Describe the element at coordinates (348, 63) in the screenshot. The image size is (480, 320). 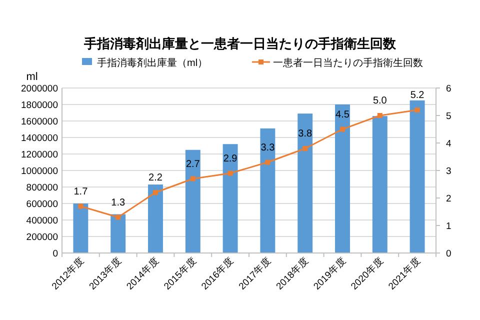
I see `legend-label: 一患者一日当たりの手指衛生回数` at that location.